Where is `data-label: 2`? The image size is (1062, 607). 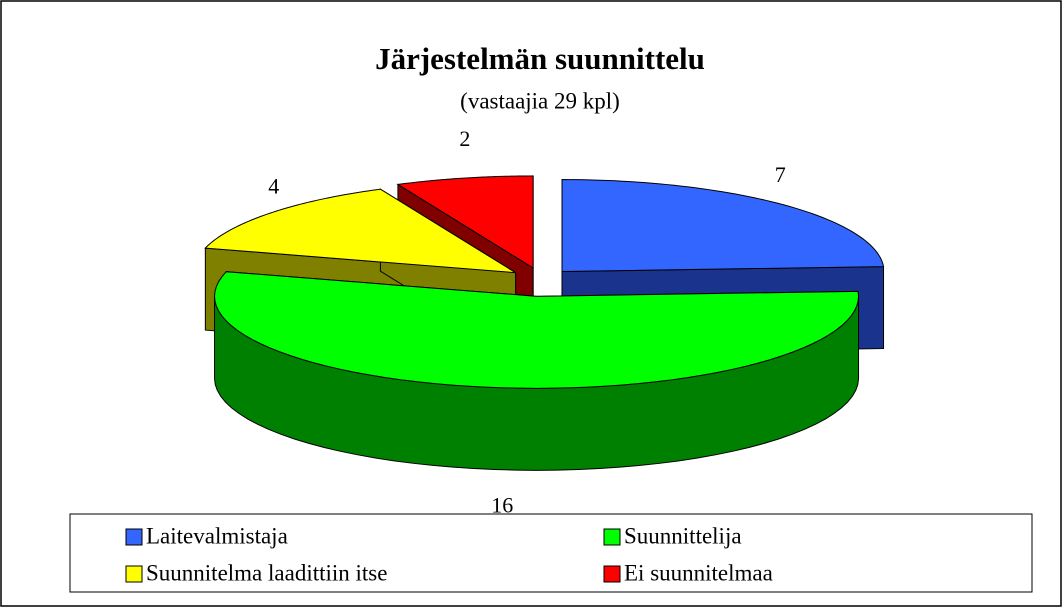
data-label: 2 is located at coordinates (464, 138).